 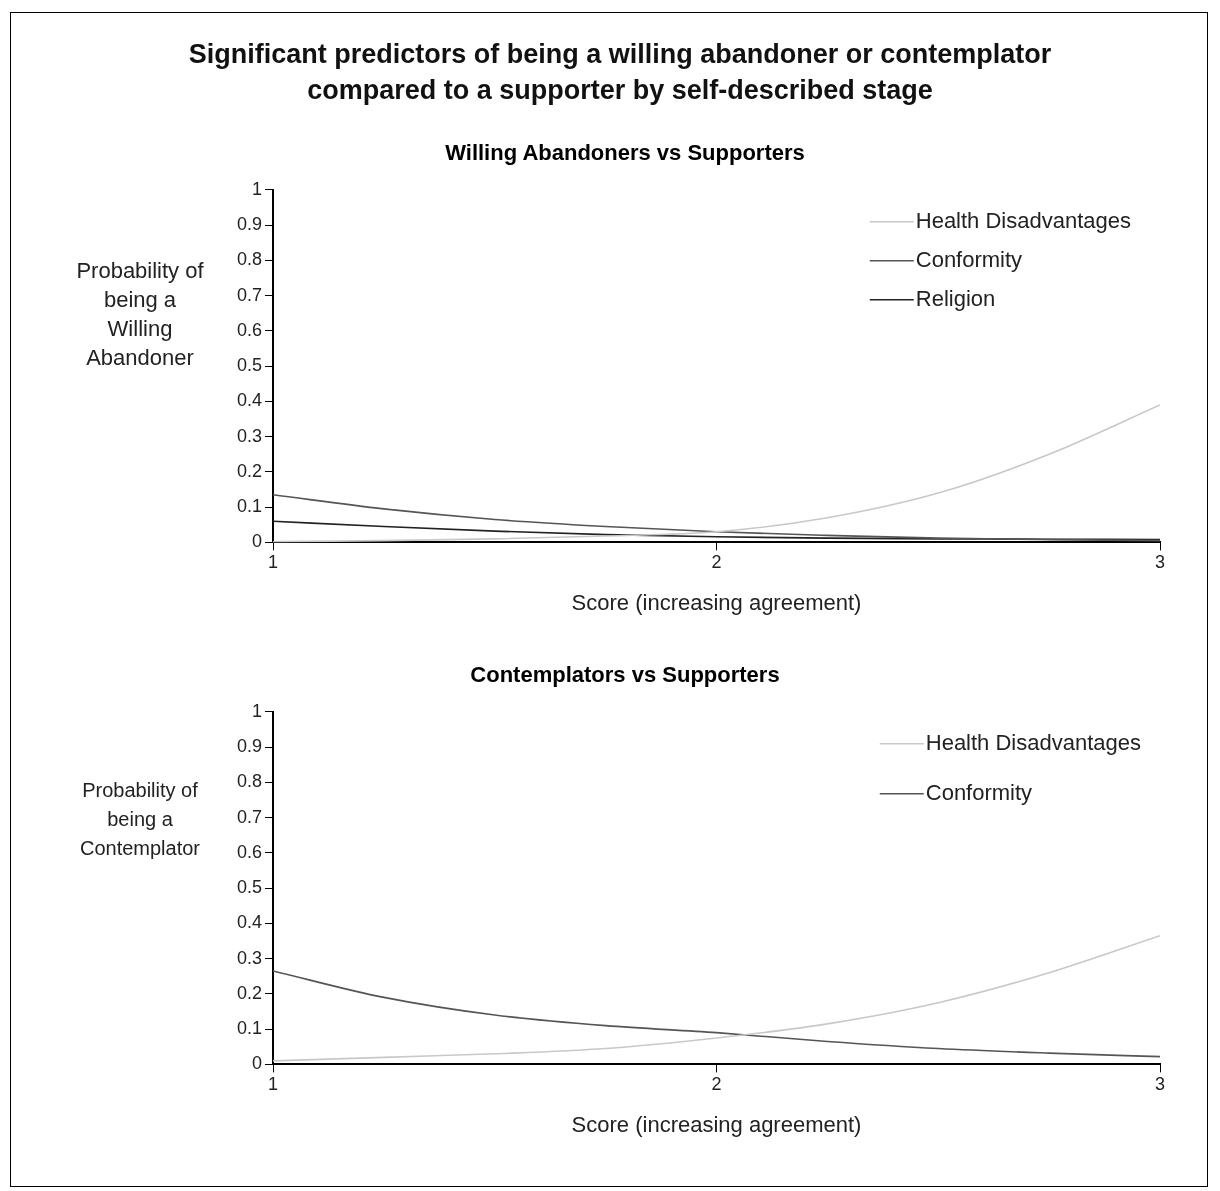 I want to click on legend-label: Religion, so click(x=955, y=298).